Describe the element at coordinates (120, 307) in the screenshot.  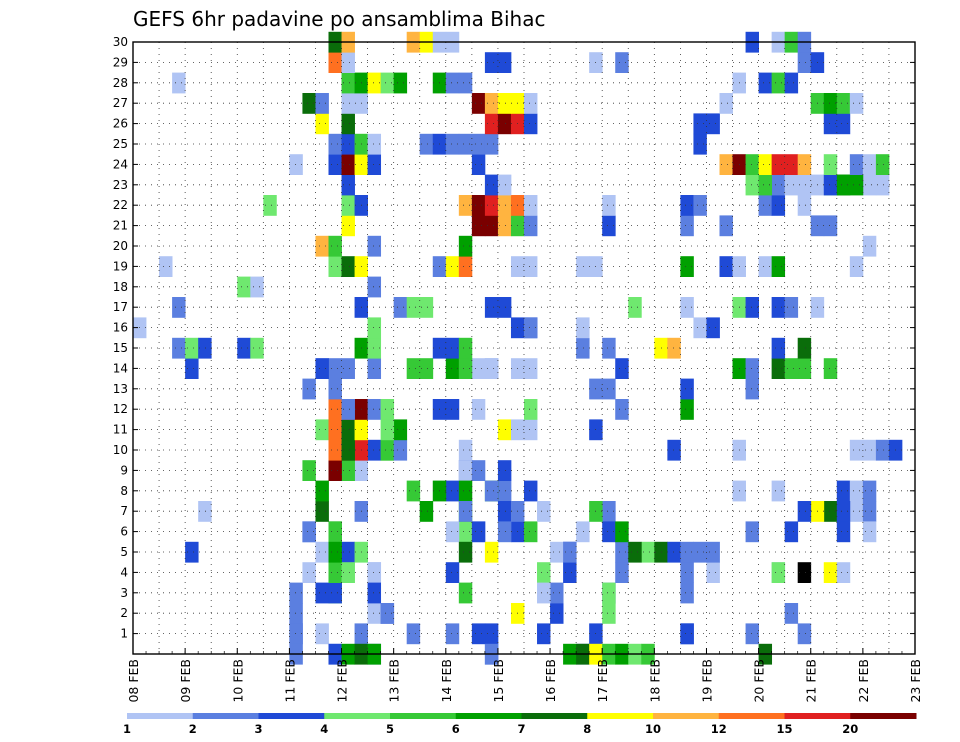
I see `y-tick-label: 17` at that location.